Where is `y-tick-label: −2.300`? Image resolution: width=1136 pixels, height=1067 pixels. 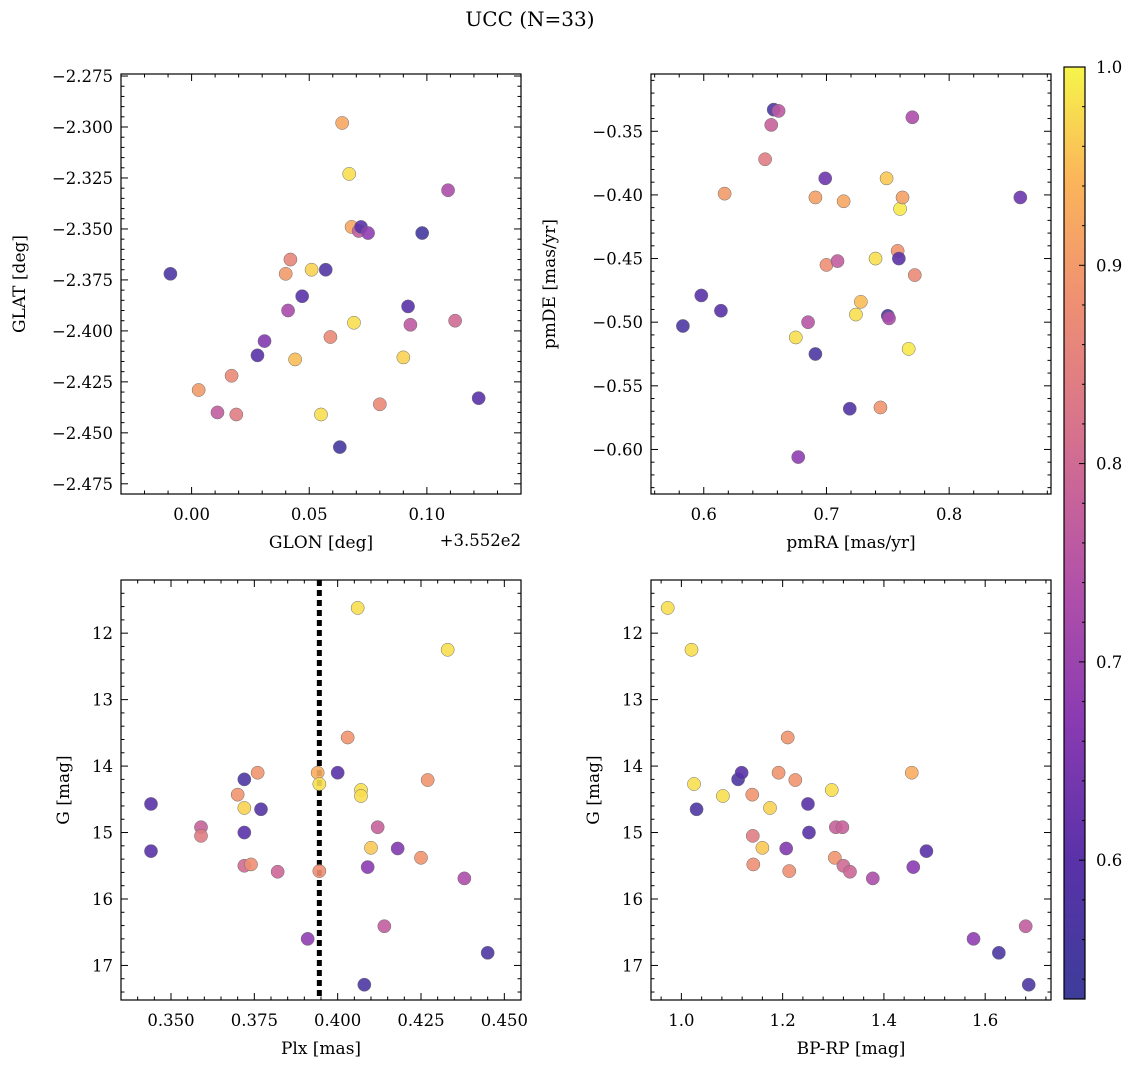 y-tick-label: −2.300 is located at coordinates (82, 127).